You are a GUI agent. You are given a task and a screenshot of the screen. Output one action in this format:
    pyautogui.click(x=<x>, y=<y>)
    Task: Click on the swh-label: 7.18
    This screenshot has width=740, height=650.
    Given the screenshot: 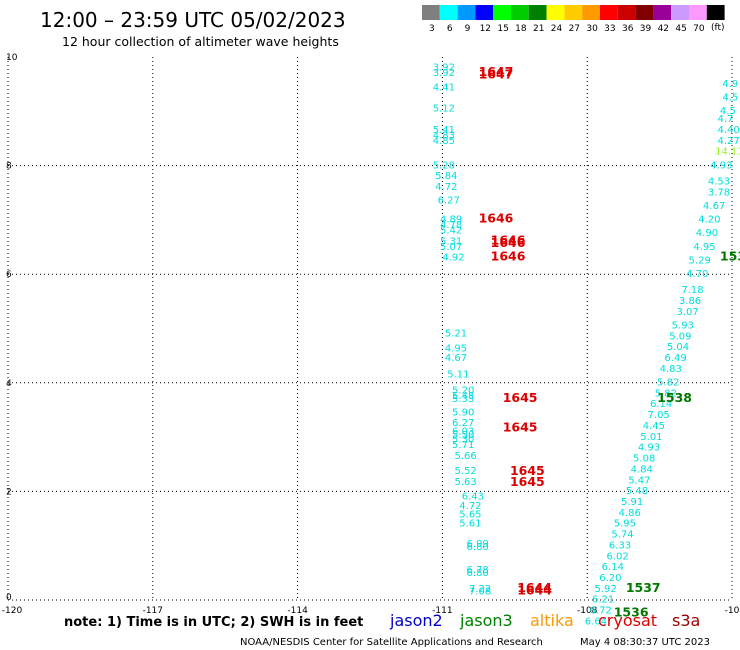 What is the action you would take?
    pyautogui.click(x=692, y=290)
    